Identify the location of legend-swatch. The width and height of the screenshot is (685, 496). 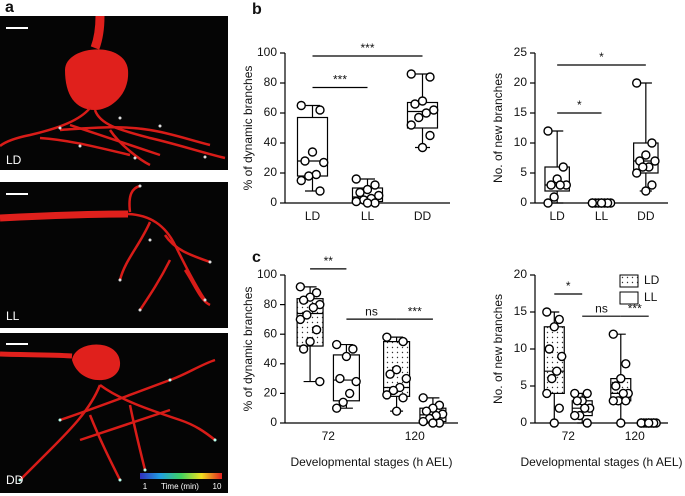
(629, 281).